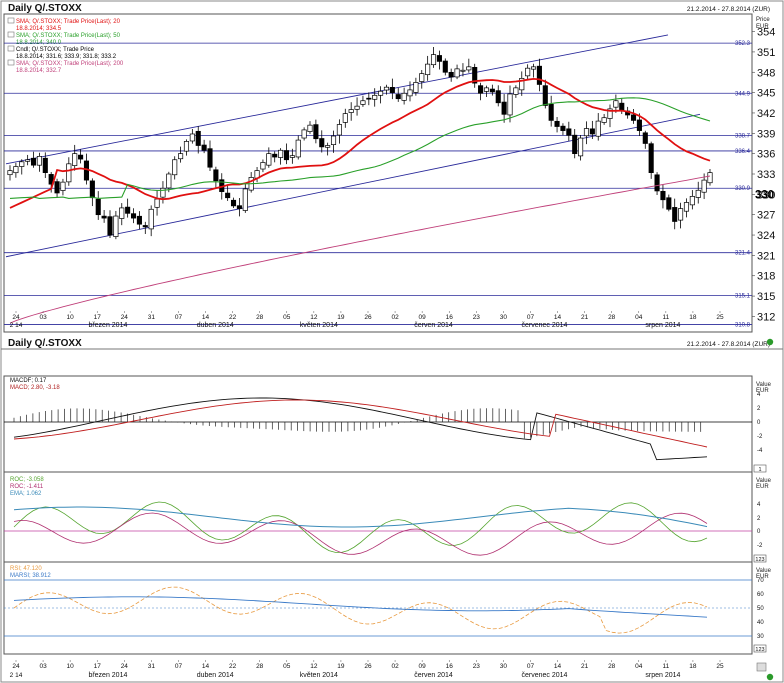 This screenshot has width=784, height=683. I want to click on x-day-label: 07, so click(179, 317).